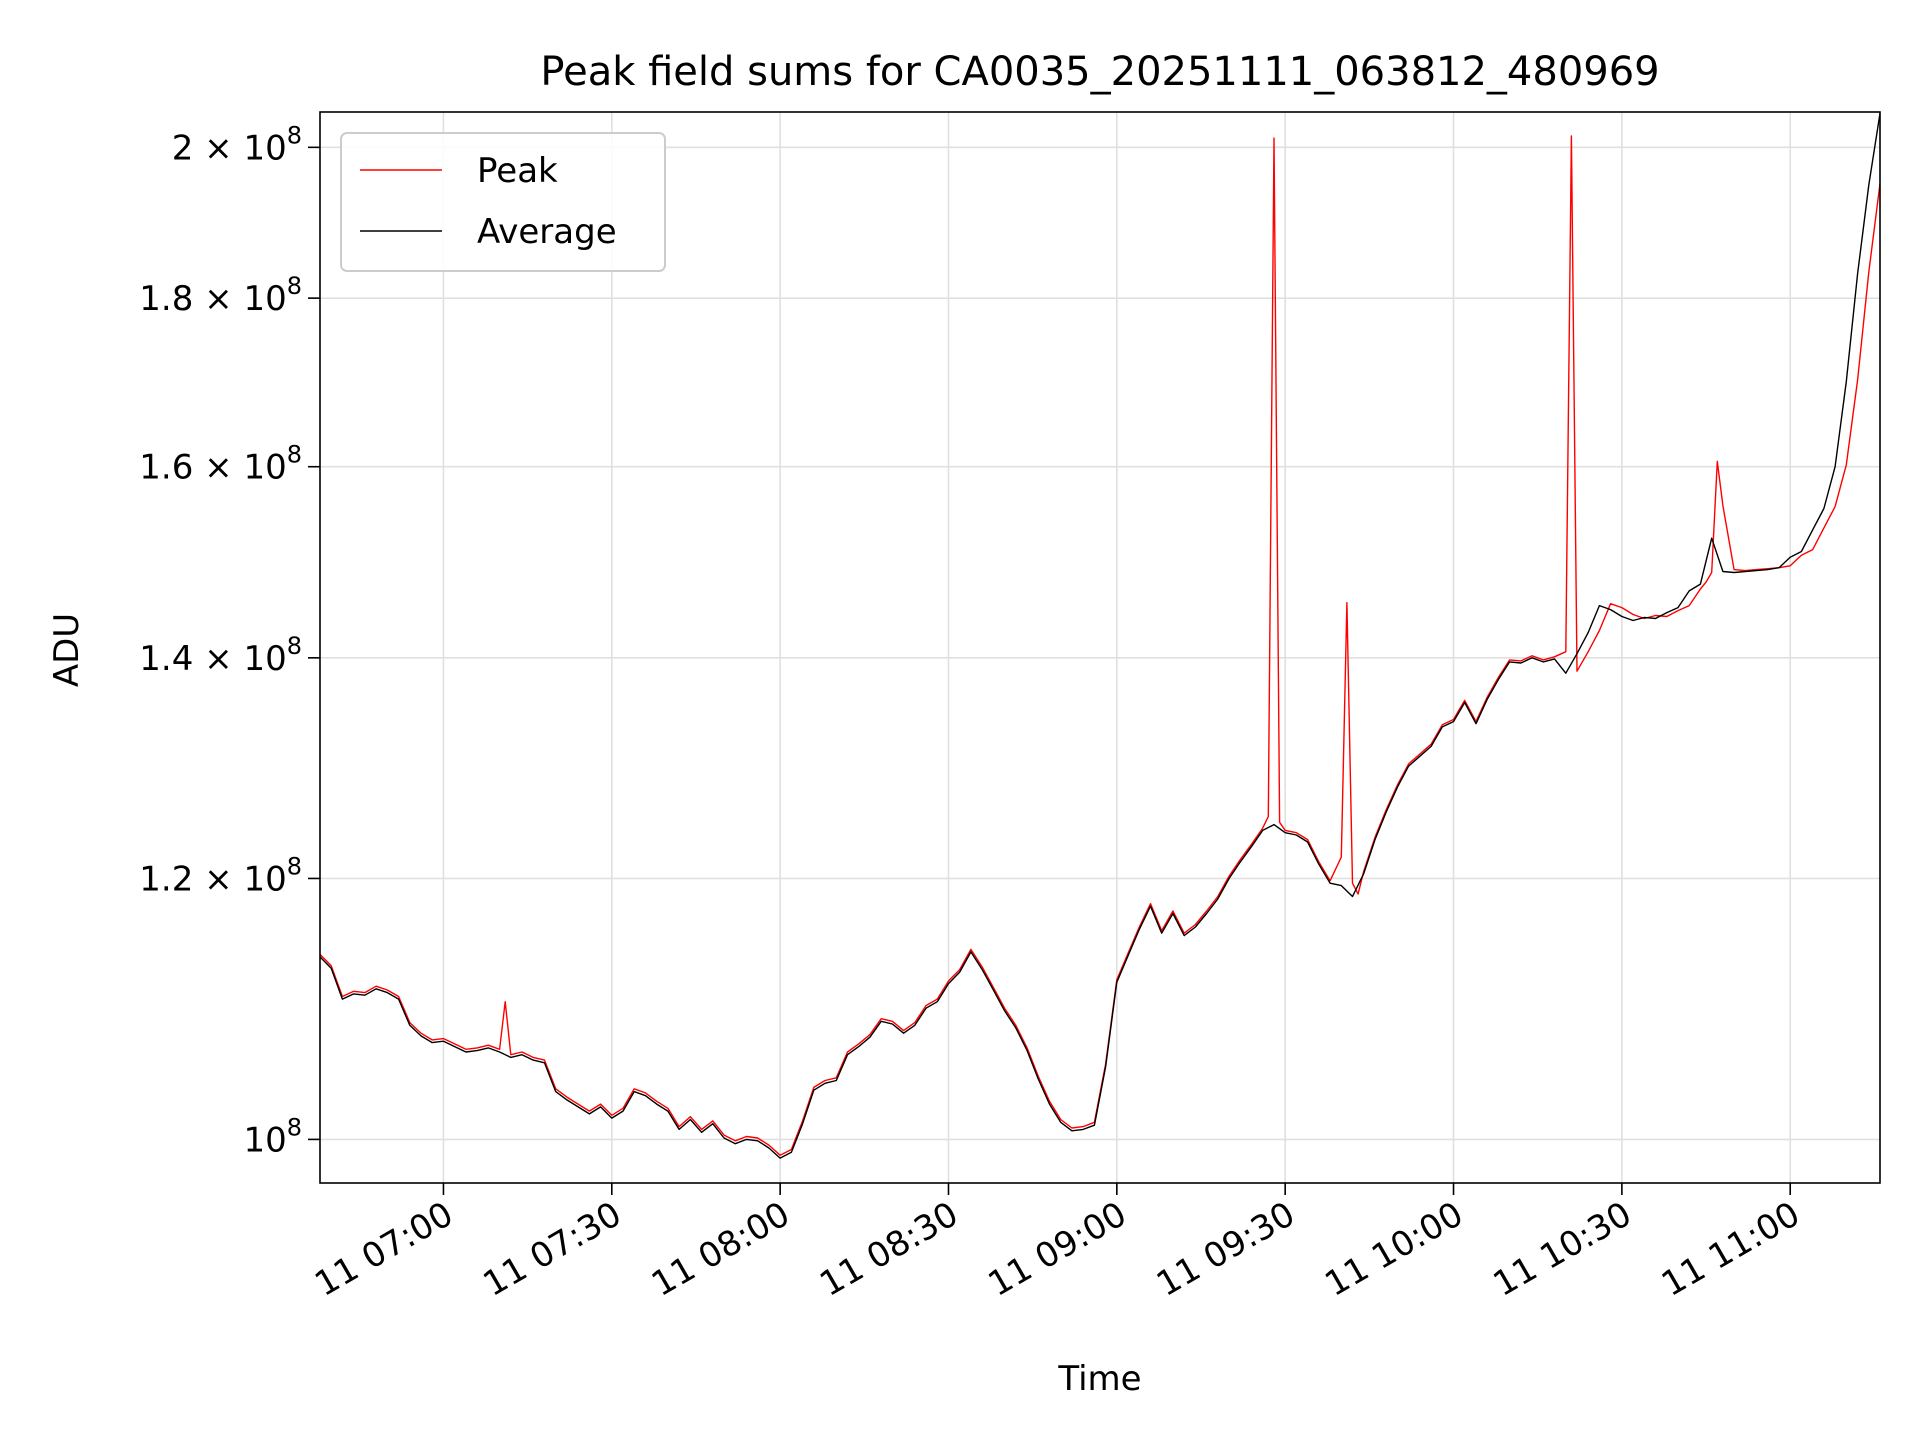  What do you see at coordinates (547, 232) in the screenshot?
I see `legend-label-average: Average` at bounding box center [547, 232].